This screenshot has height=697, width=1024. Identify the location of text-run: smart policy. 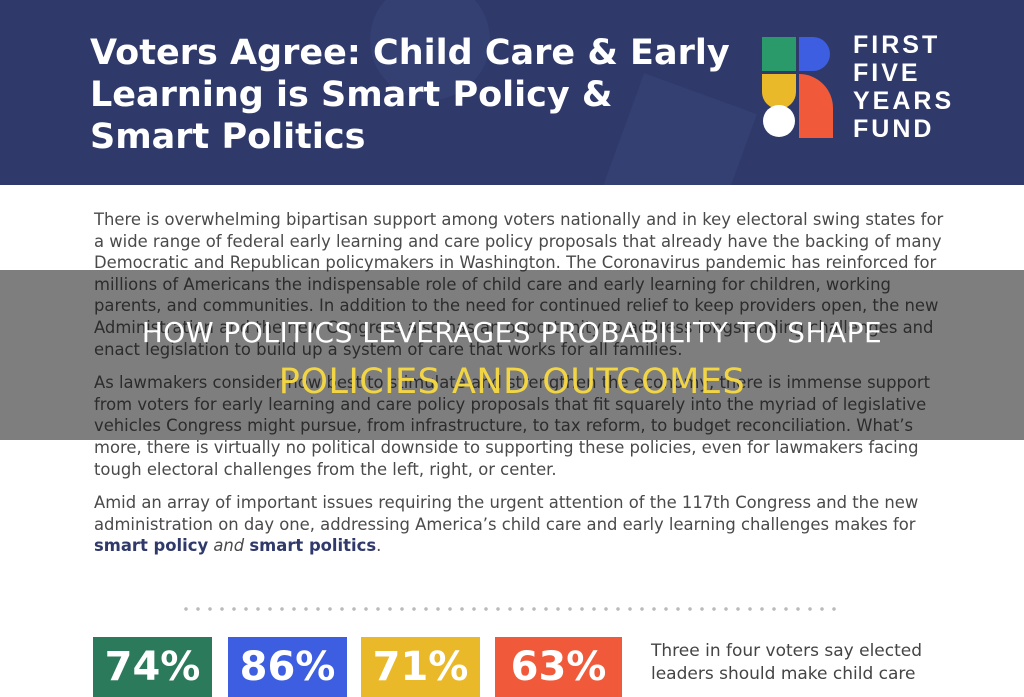
(151, 546).